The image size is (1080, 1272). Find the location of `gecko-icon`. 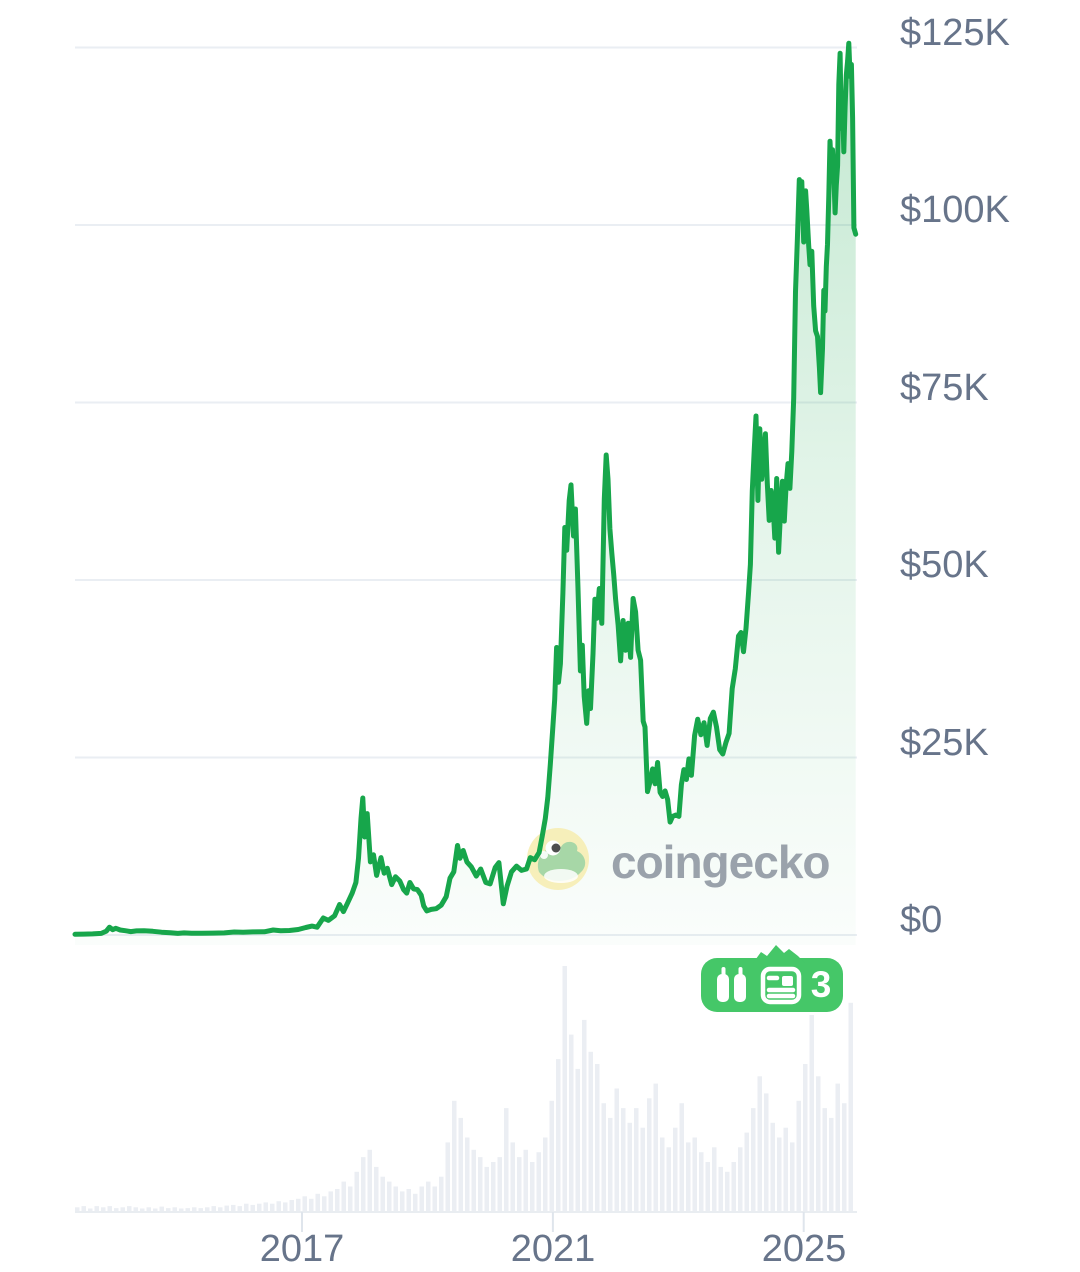

gecko-icon is located at coordinates (558, 859).